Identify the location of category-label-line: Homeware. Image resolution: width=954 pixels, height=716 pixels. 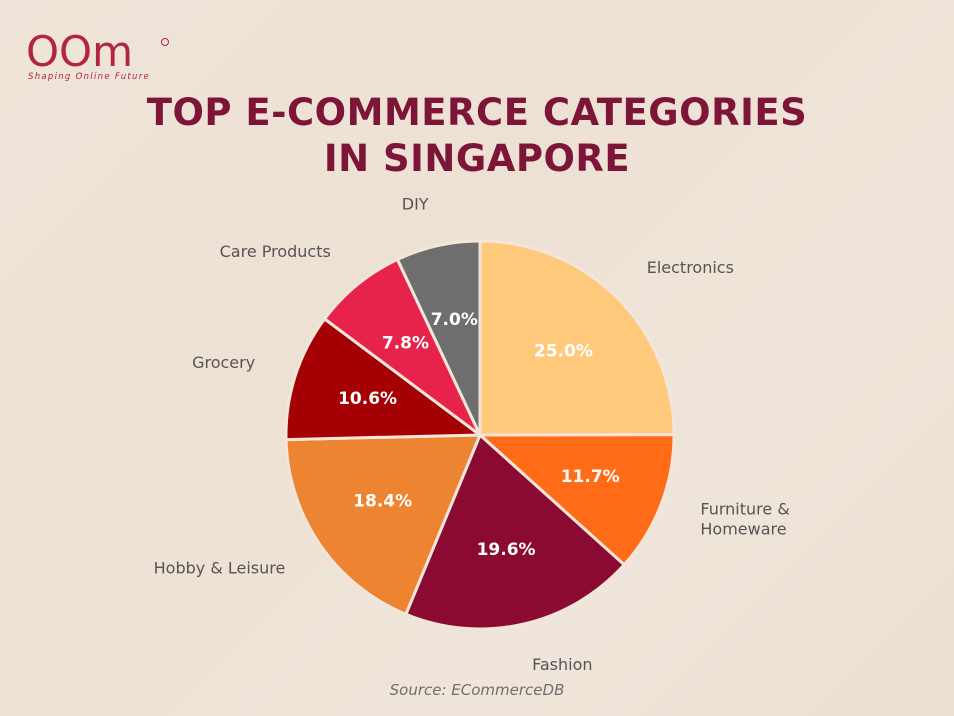
(743, 528).